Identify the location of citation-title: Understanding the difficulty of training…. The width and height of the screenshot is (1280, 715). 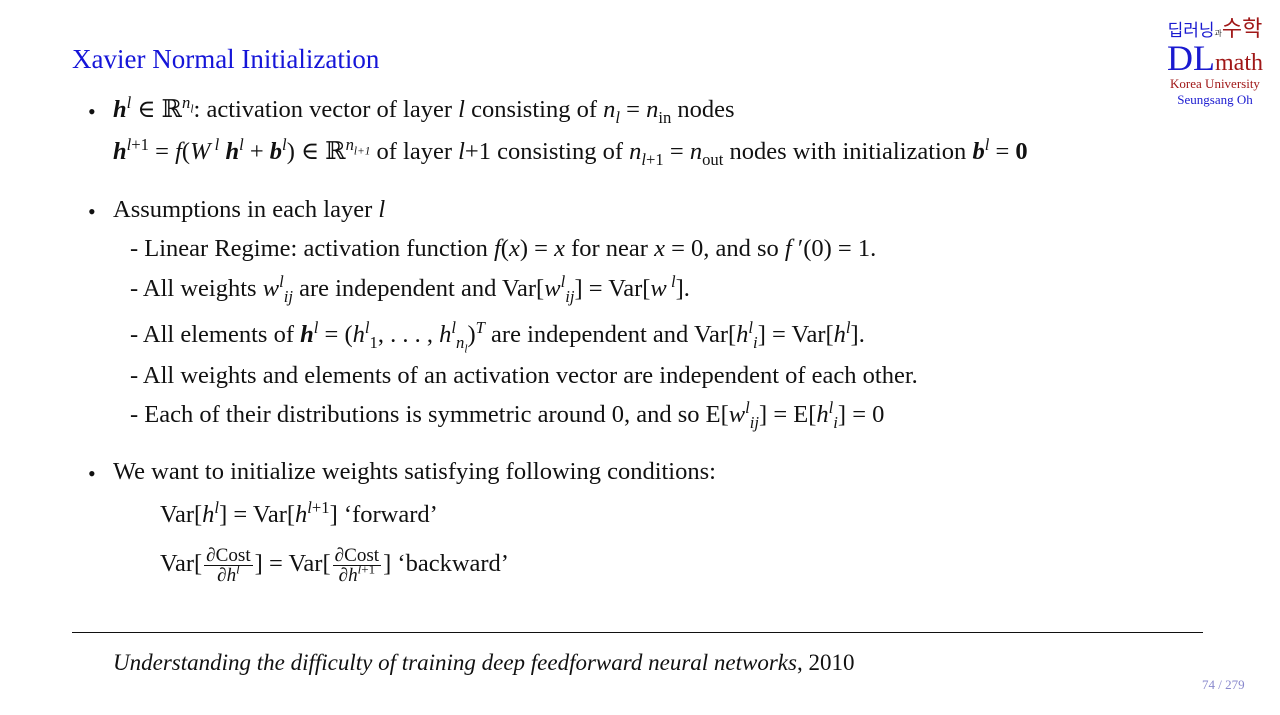
(455, 662).